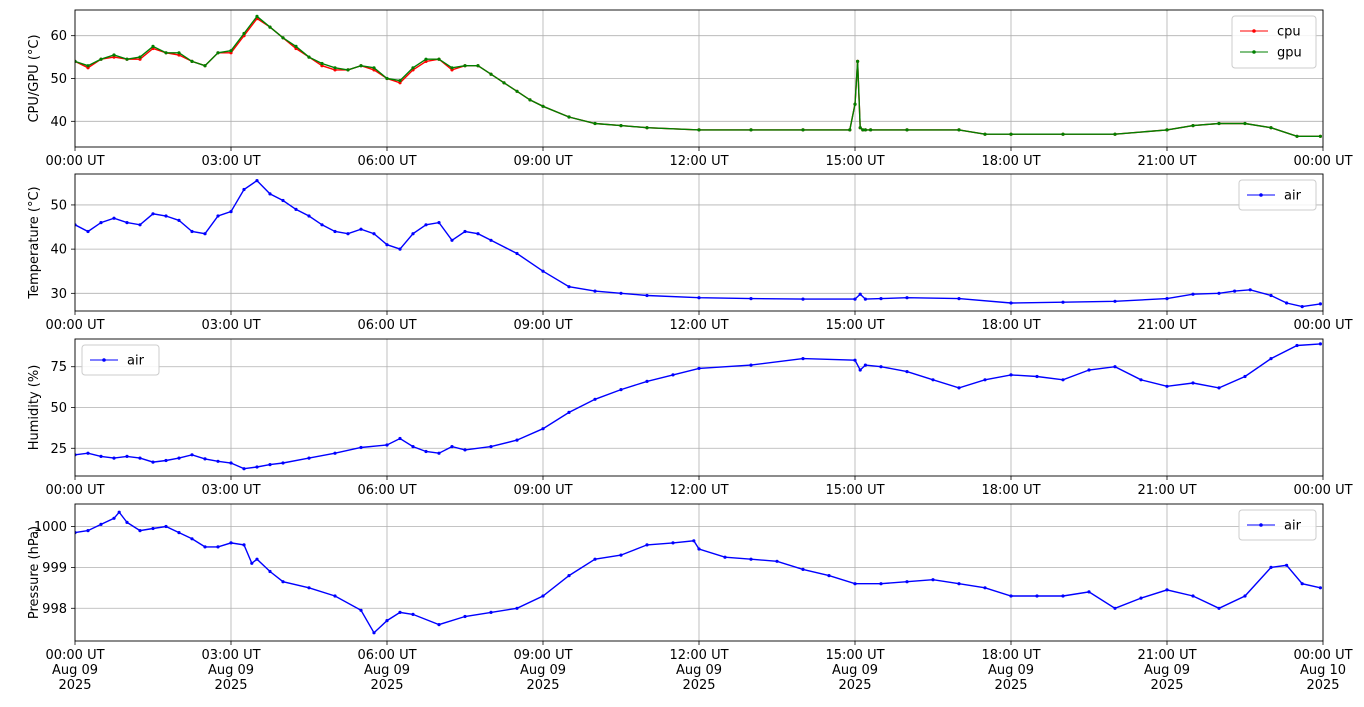 This screenshot has width=1364, height=707. What do you see at coordinates (34, 78) in the screenshot?
I see `y-axis-label: CPU/GPU (°C)` at bounding box center [34, 78].